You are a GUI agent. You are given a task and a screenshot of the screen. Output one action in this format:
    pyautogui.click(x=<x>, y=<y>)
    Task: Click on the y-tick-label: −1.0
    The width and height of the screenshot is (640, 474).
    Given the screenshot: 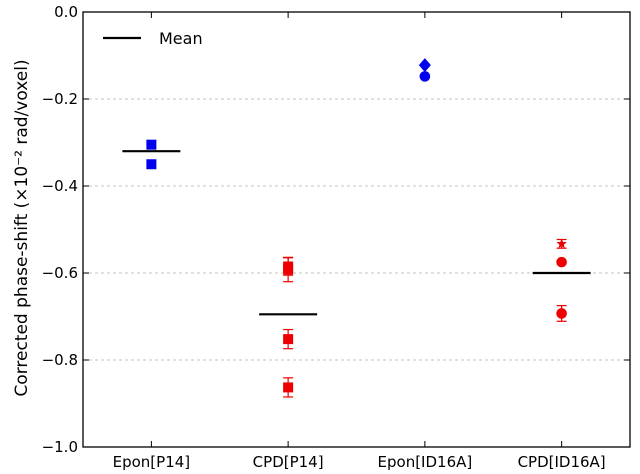 What is the action you would take?
    pyautogui.click(x=60, y=447)
    